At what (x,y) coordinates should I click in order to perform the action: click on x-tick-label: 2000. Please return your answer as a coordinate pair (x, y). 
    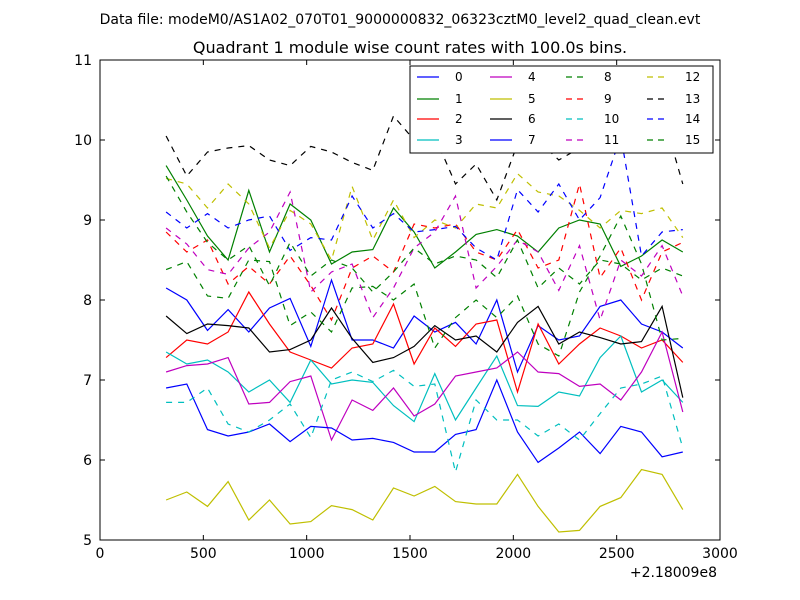
    Looking at the image, I should click on (514, 554).